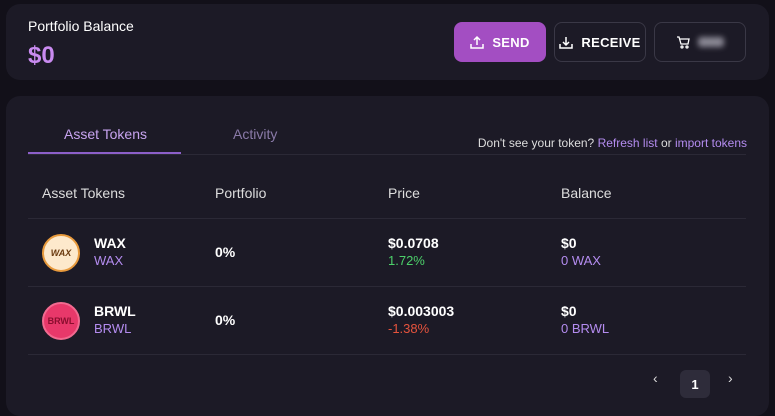 The height and width of the screenshot is (416, 775). What do you see at coordinates (241, 193) in the screenshot?
I see `col-portfolio: Portfolio` at bounding box center [241, 193].